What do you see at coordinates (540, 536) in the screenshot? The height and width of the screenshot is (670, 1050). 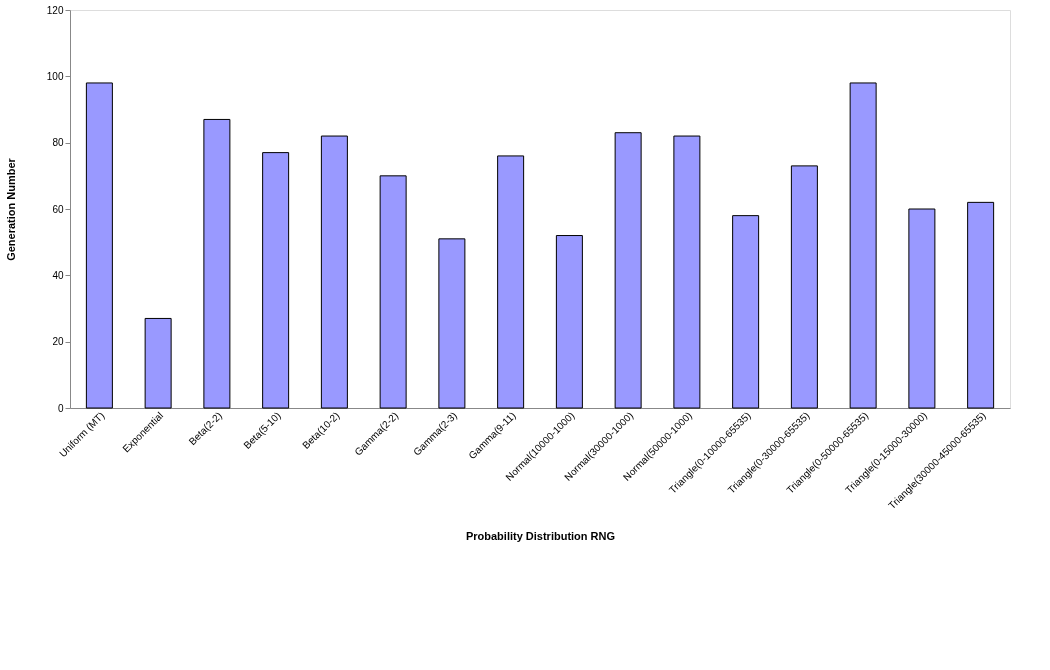 I see `x-axis-title: Probability Distribution RNG` at bounding box center [540, 536].